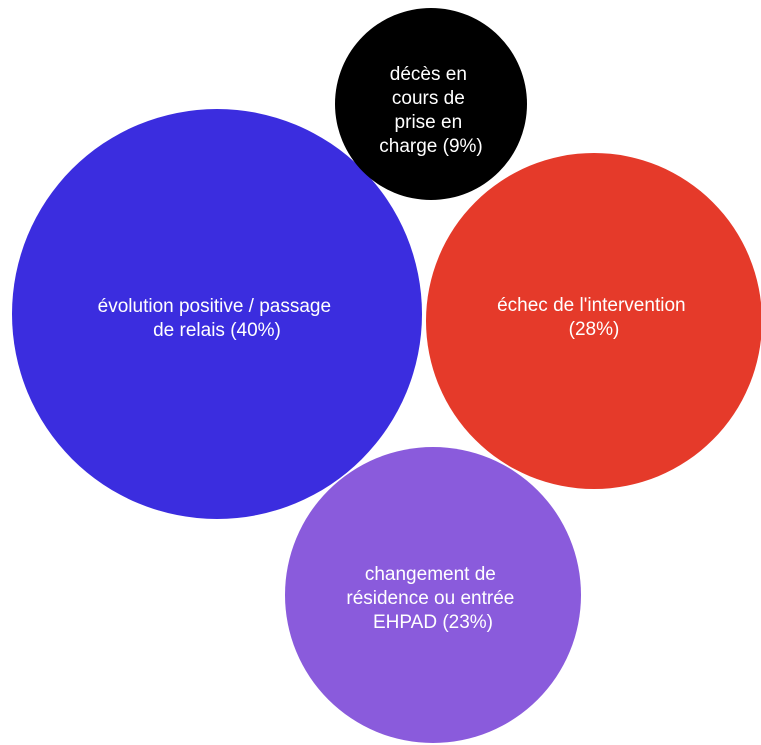 The width and height of the screenshot is (761, 745). Describe the element at coordinates (429, 122) in the screenshot. I see `bubble-deces-label-line-3: prise en` at that location.